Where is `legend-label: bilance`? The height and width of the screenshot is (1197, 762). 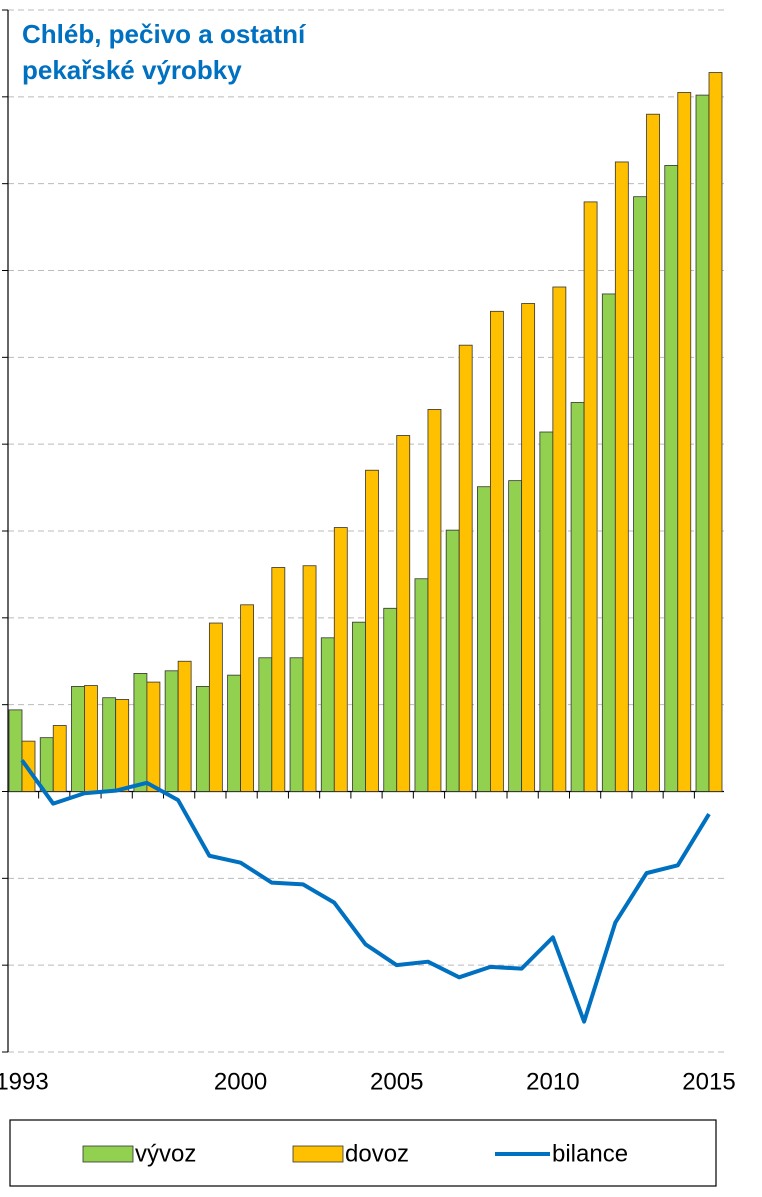 legend-label: bilance is located at coordinates (590, 1153).